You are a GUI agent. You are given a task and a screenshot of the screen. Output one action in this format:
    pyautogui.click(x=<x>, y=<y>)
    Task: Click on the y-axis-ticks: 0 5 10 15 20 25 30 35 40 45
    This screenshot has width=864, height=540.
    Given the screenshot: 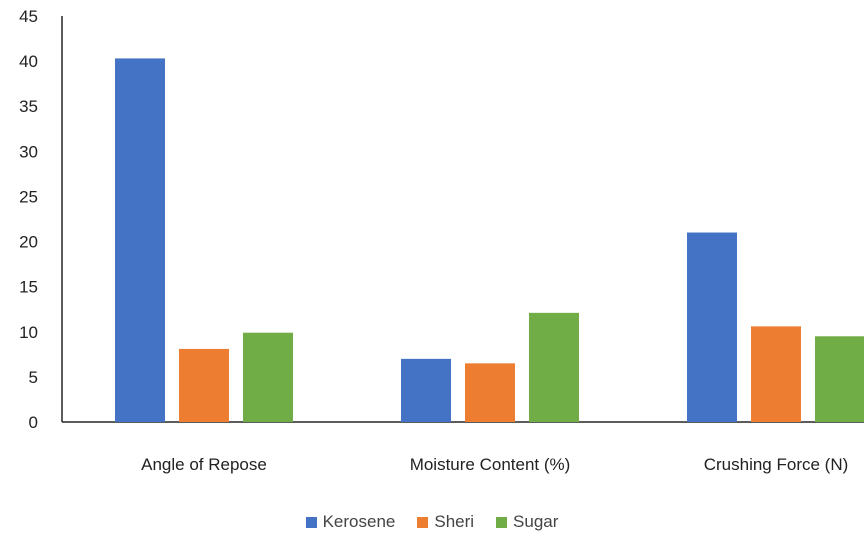 What is the action you would take?
    pyautogui.click(x=28, y=219)
    